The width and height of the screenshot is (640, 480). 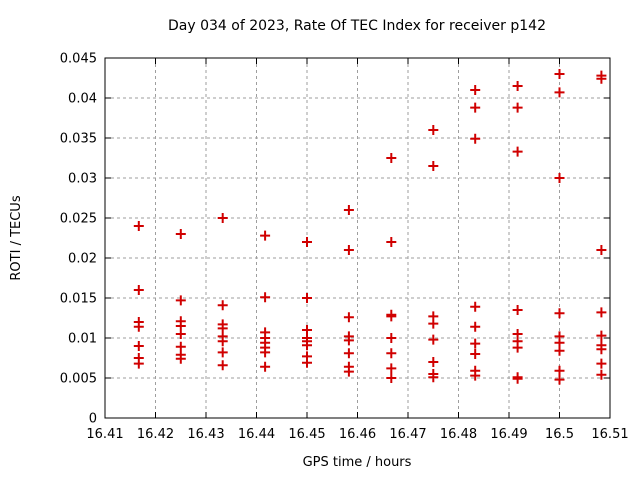 What do you see at coordinates (256, 434) in the screenshot?
I see `x-tick-label: 16.44` at bounding box center [256, 434].